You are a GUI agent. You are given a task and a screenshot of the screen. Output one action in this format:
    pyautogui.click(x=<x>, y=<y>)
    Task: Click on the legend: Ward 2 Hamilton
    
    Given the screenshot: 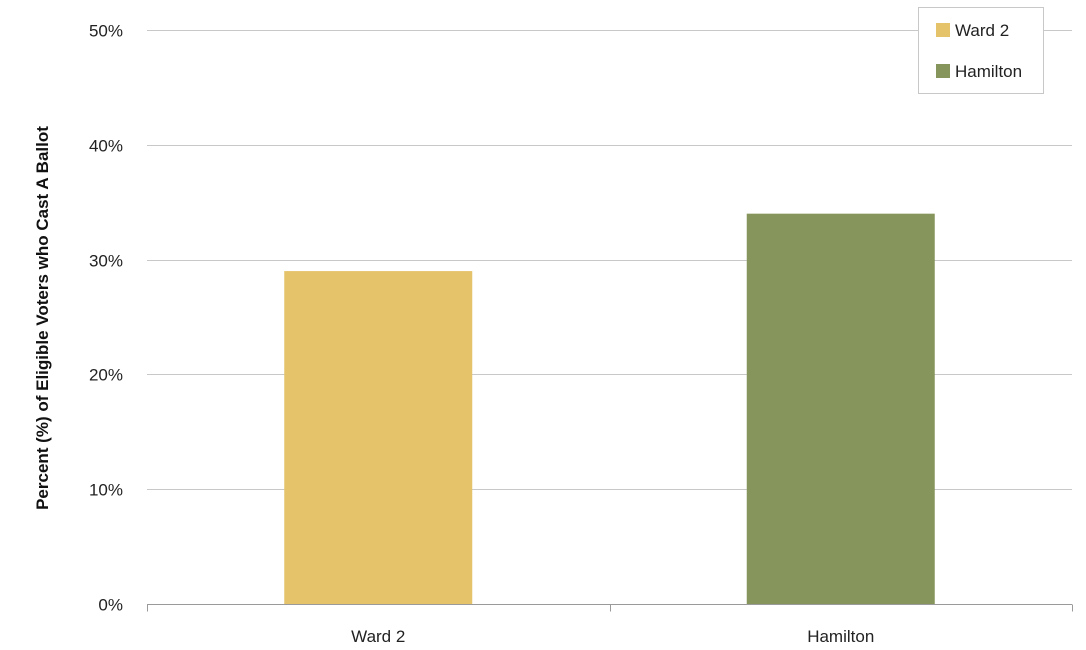 What is the action you would take?
    pyautogui.click(x=981, y=50)
    